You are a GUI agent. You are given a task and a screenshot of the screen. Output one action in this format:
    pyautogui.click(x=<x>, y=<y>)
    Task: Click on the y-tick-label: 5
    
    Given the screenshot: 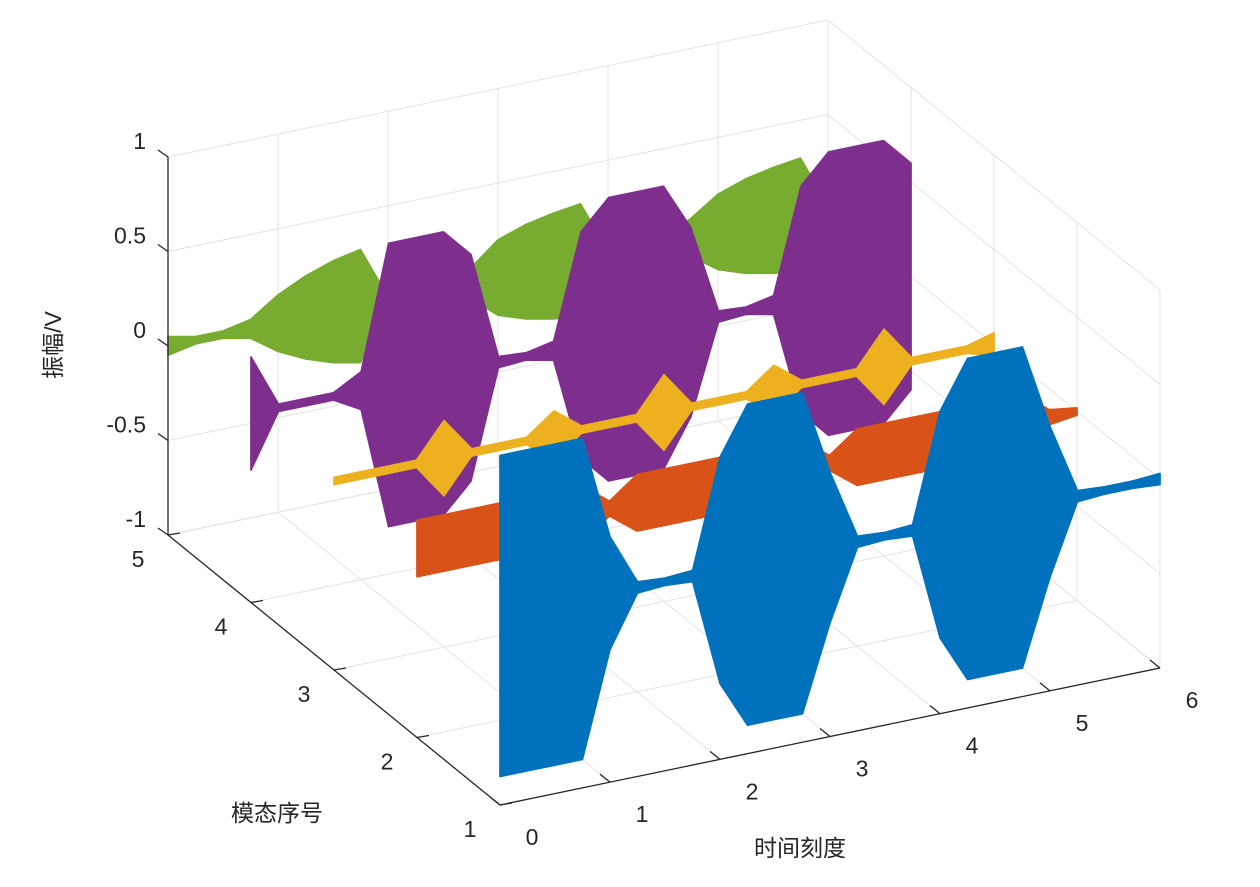 What is the action you would take?
    pyautogui.click(x=138, y=559)
    